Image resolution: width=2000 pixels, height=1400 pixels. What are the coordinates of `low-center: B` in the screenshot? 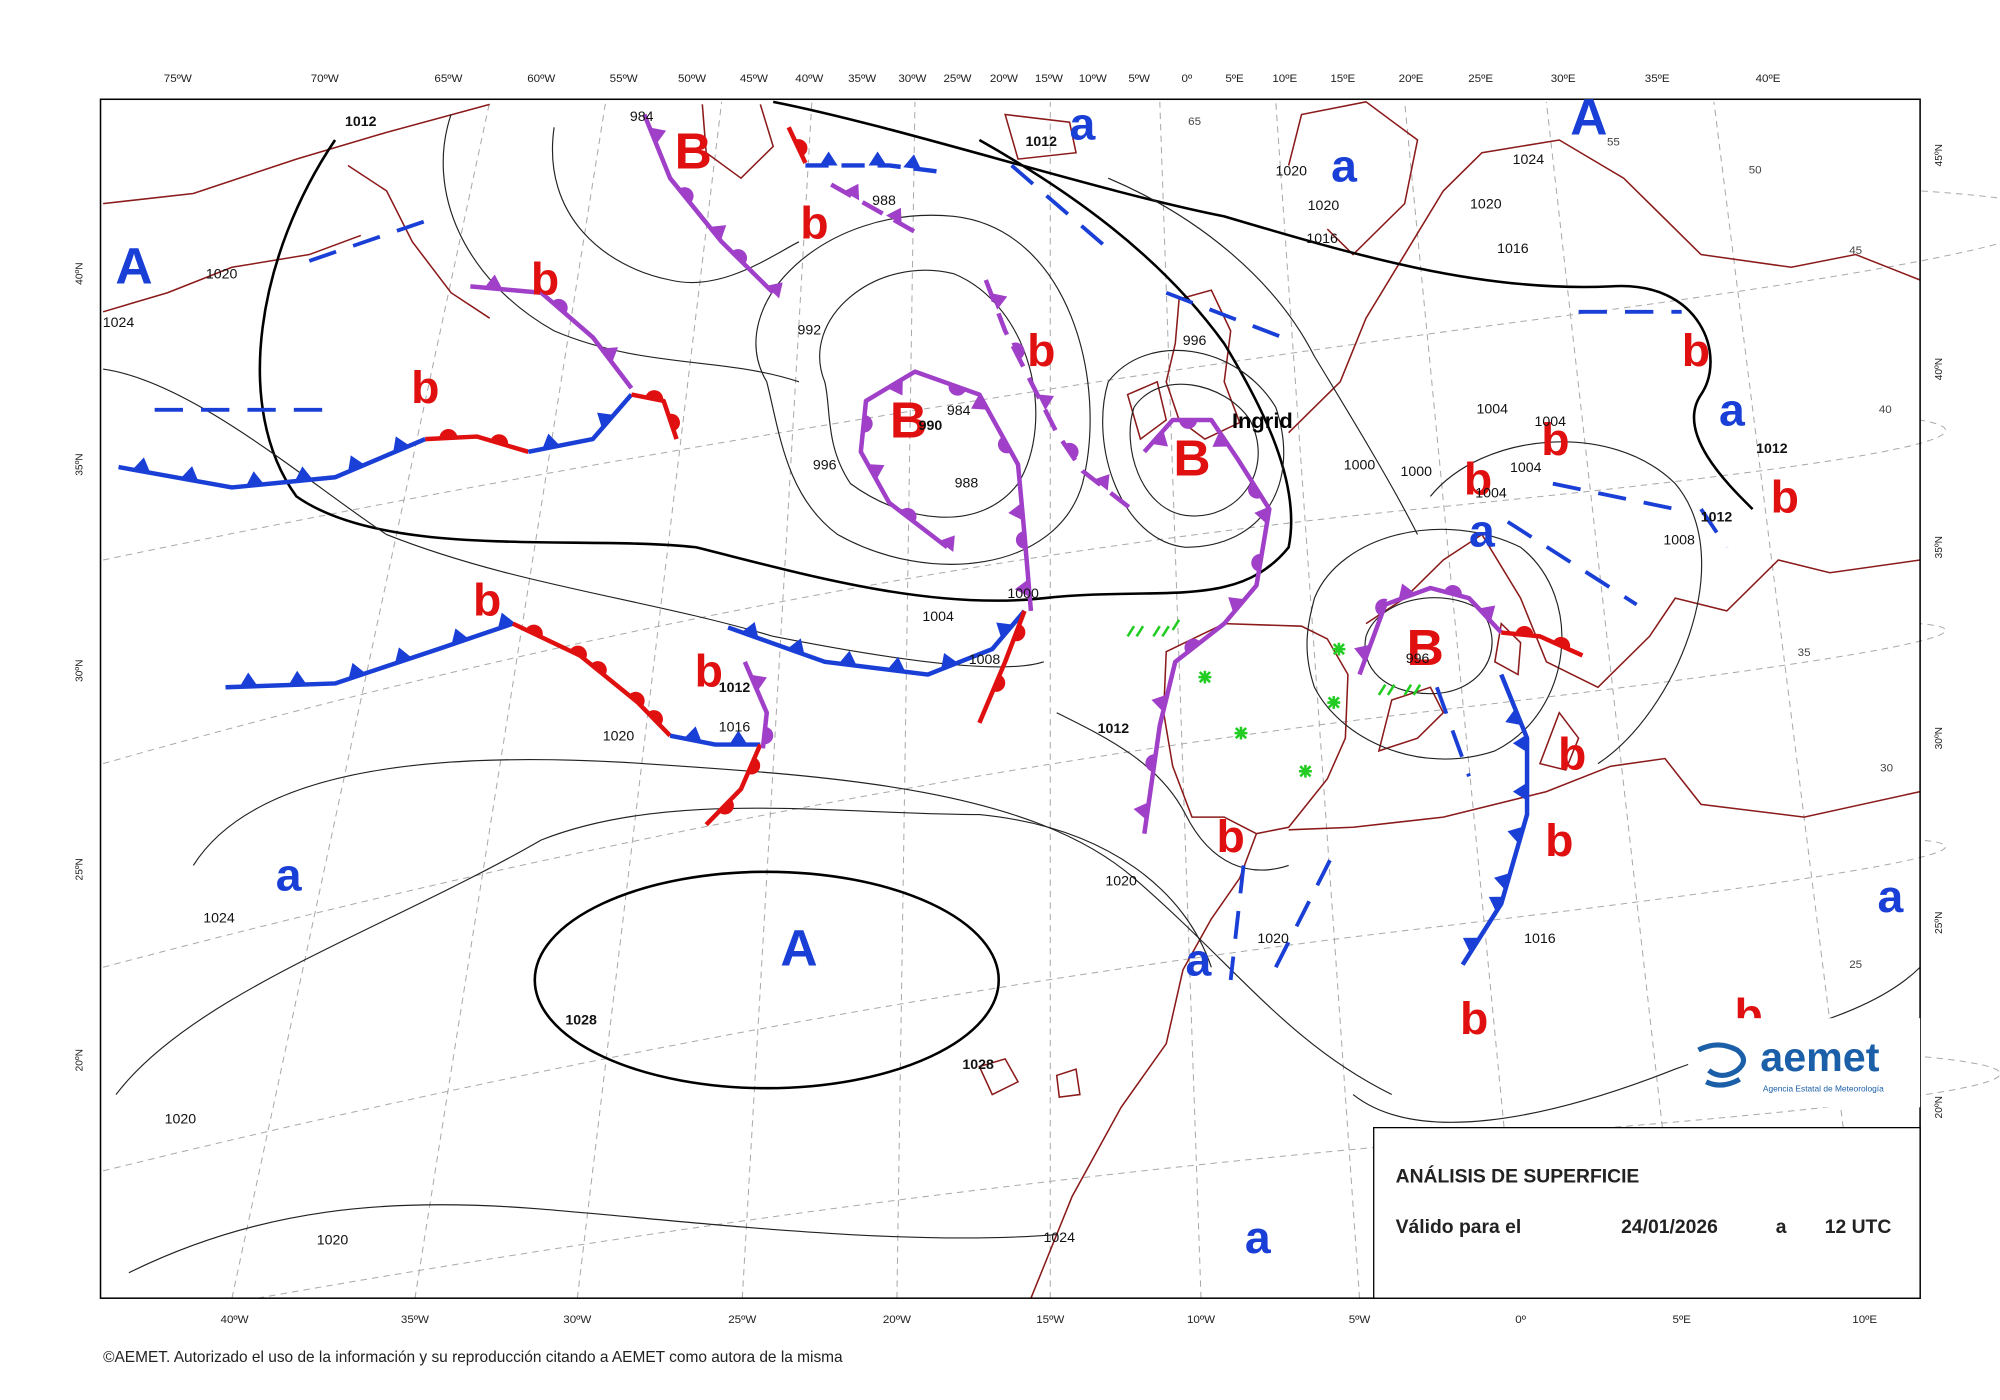 It's located at (1425, 647).